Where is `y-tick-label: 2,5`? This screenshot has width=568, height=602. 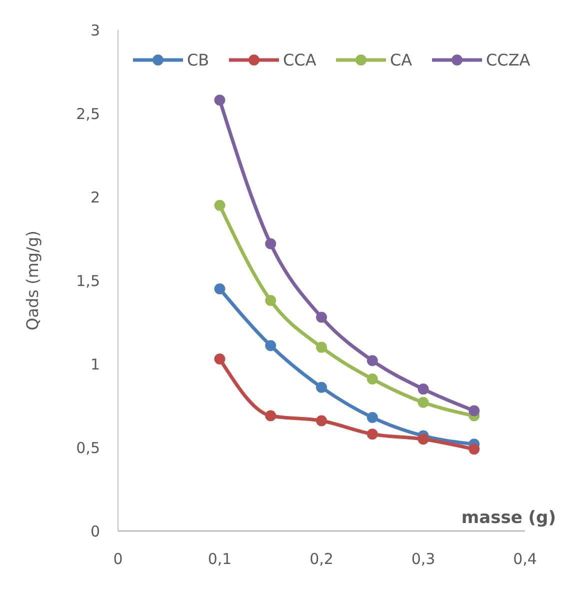 y-tick-label: 2,5 is located at coordinates (88, 113).